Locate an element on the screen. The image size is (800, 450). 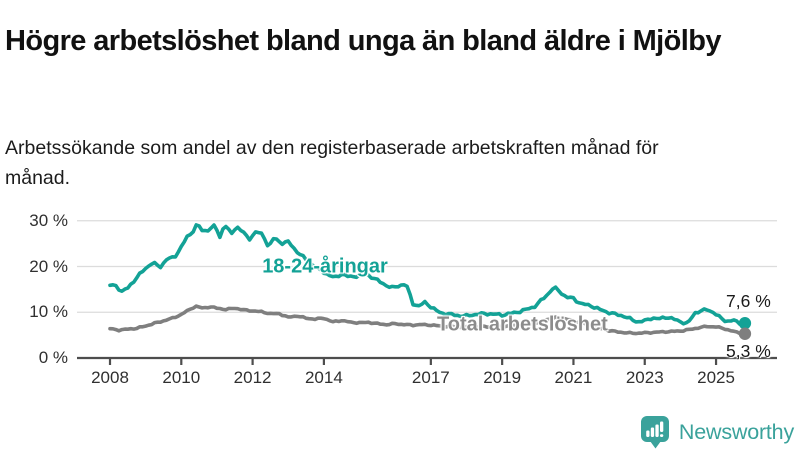
end-dot-total is located at coordinates (745, 333).